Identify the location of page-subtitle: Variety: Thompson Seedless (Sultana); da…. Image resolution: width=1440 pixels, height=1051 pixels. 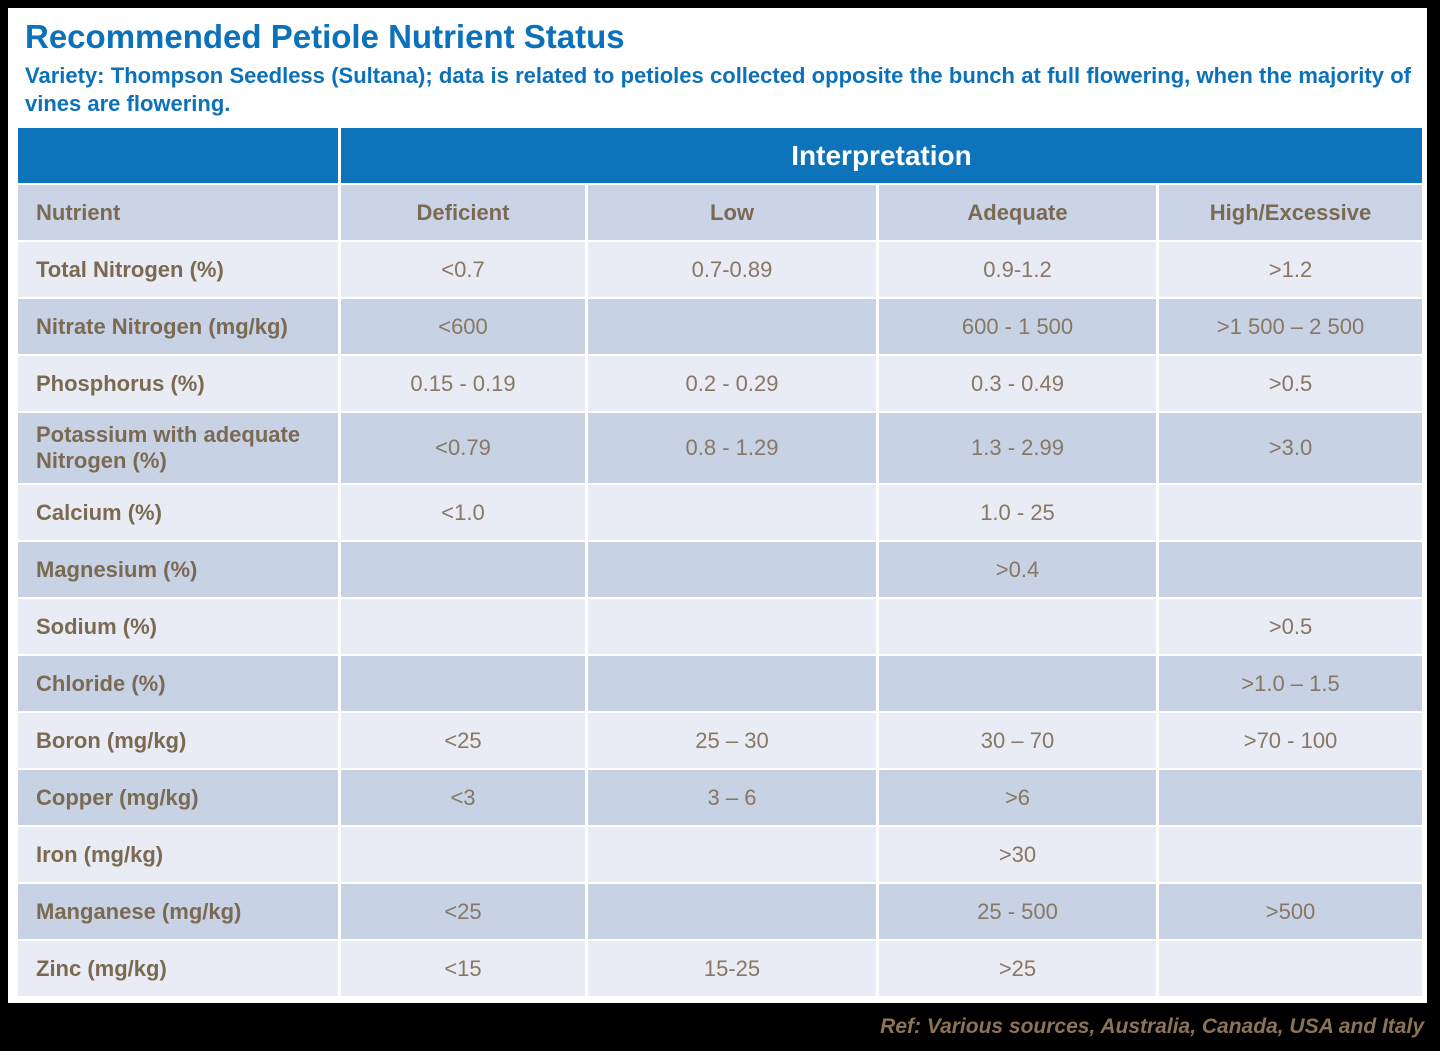
(718, 89).